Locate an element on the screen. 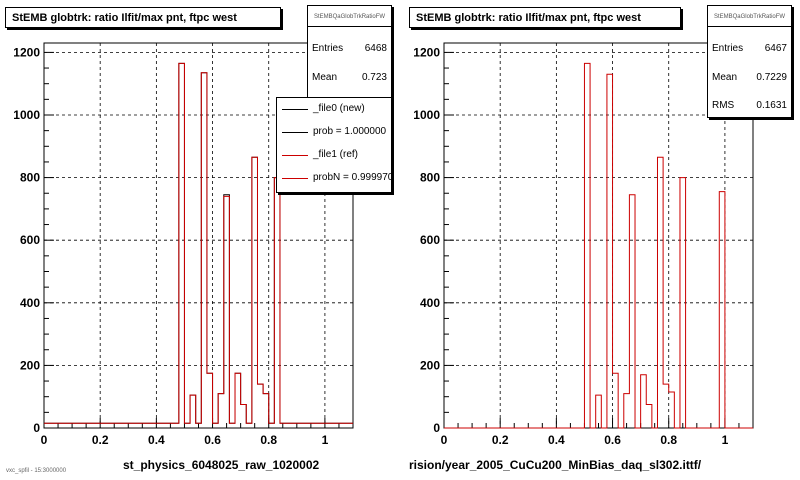 The width and height of the screenshot is (800, 480). left-x-tick-label: 0.6 is located at coordinates (212, 440).